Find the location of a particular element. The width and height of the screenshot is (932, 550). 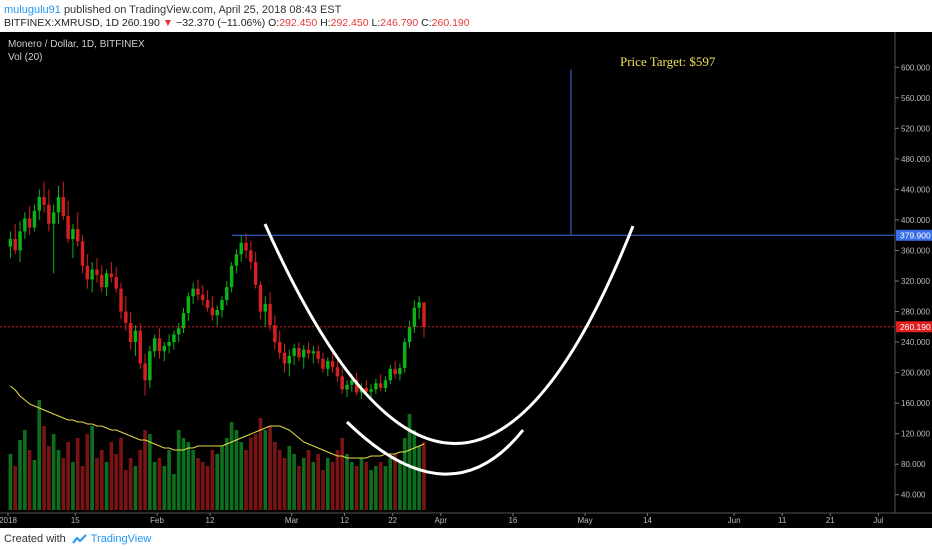

price-tick-label: 560.000 is located at coordinates (915, 98).